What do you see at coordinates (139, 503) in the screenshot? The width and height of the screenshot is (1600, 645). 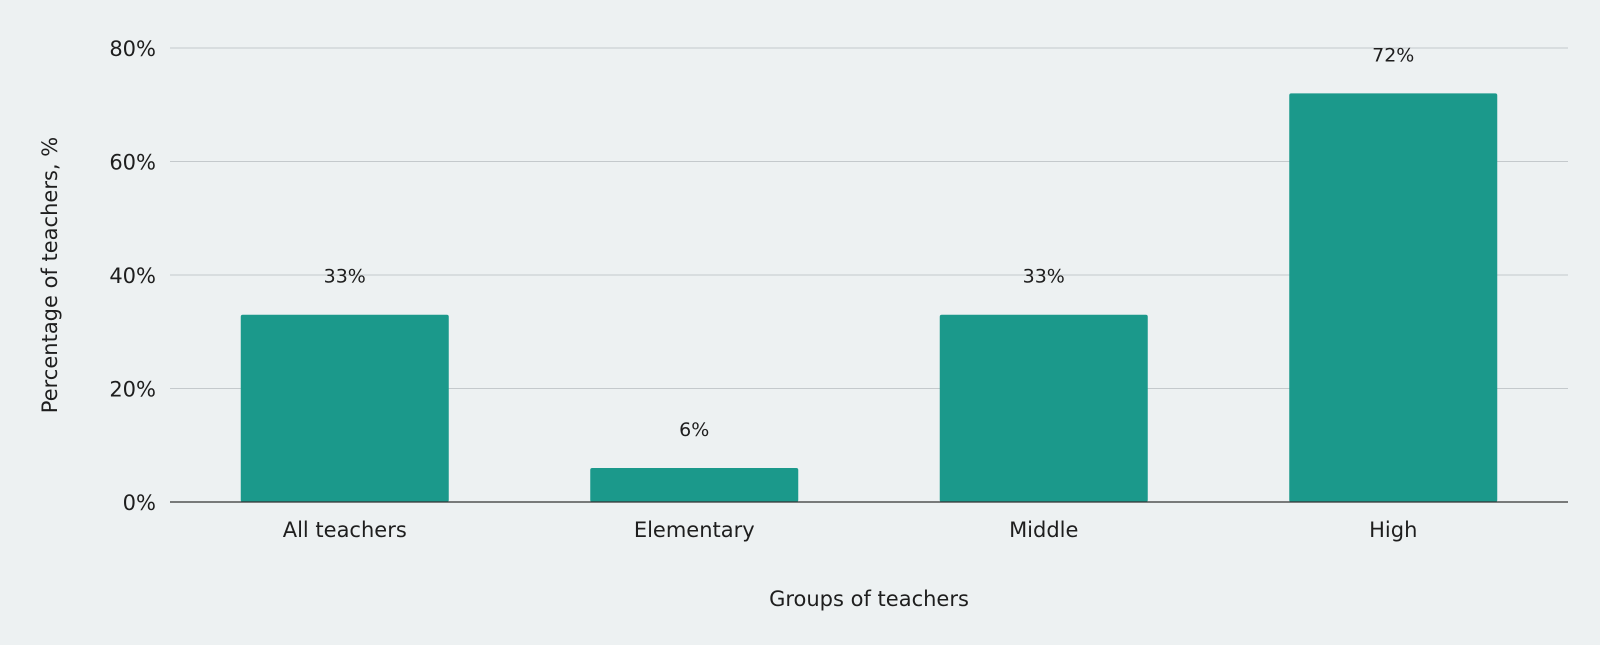 I see `y-tick-label: 0%` at bounding box center [139, 503].